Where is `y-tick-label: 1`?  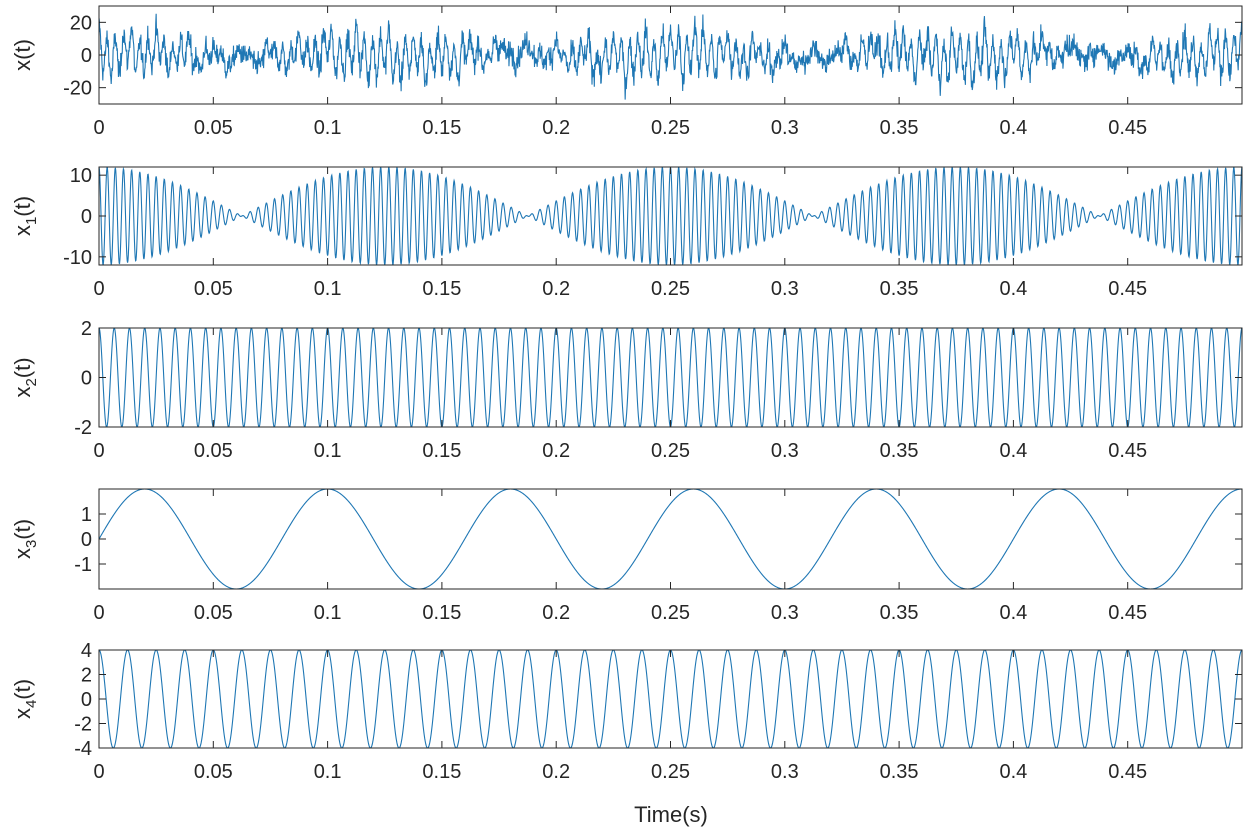 y-tick-label: 1 is located at coordinates (86, 515).